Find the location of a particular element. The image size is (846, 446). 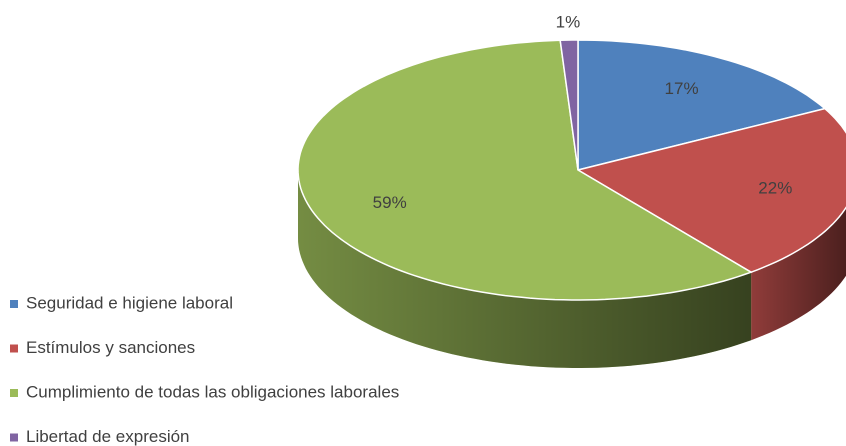

data-label: 22% is located at coordinates (775, 188).